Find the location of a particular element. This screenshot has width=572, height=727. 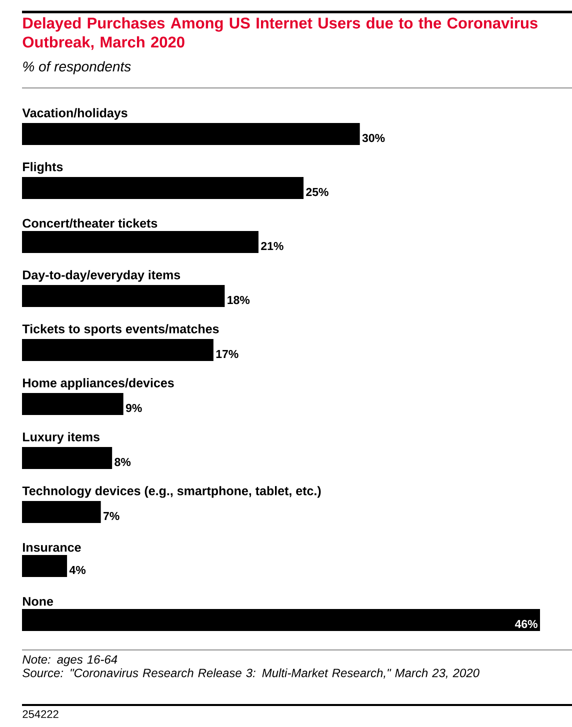

data-label: 18% is located at coordinates (239, 300).